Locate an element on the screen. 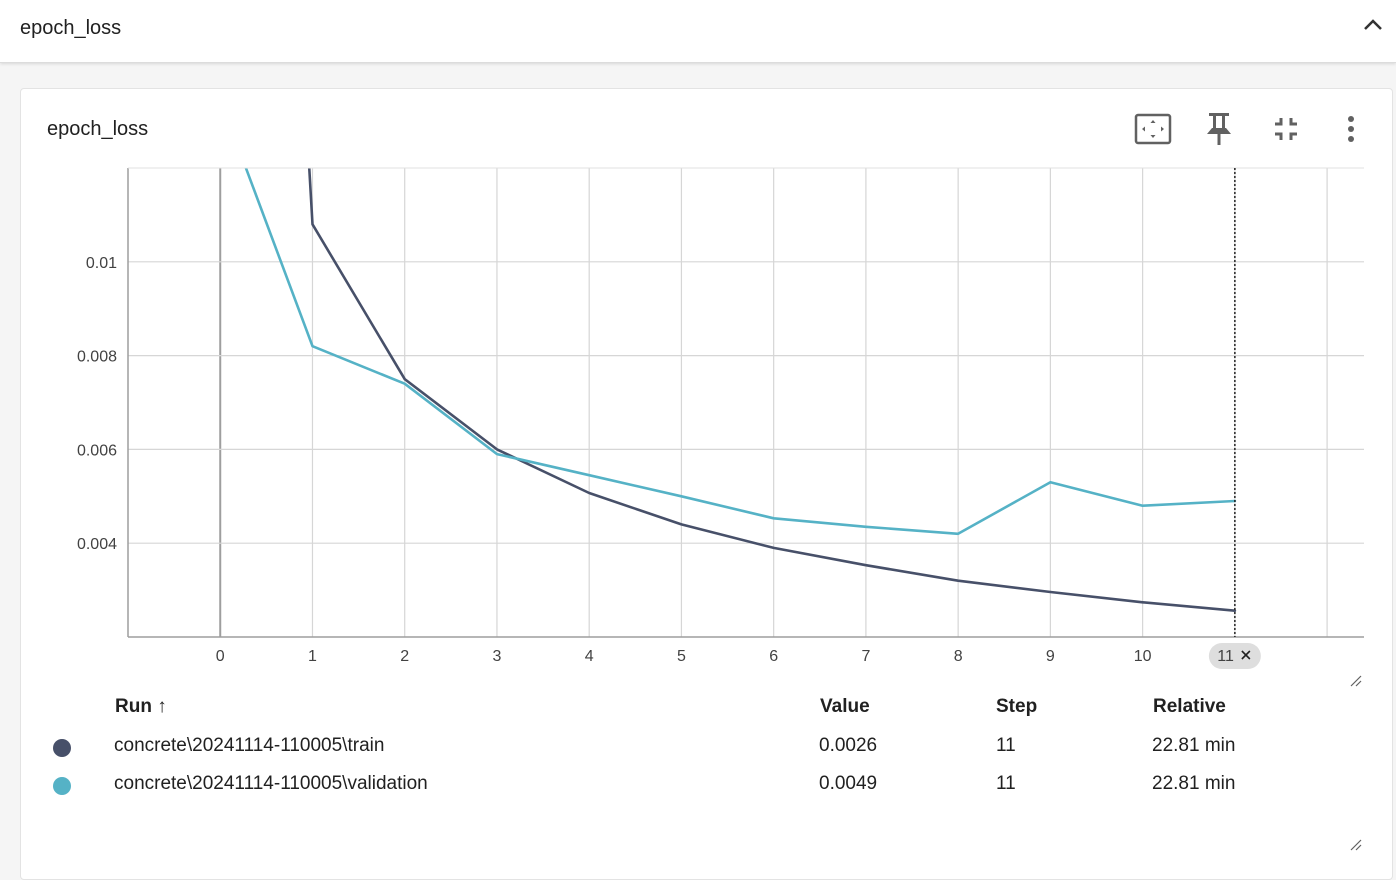  collapse-group-button is located at coordinates (1373, 25).